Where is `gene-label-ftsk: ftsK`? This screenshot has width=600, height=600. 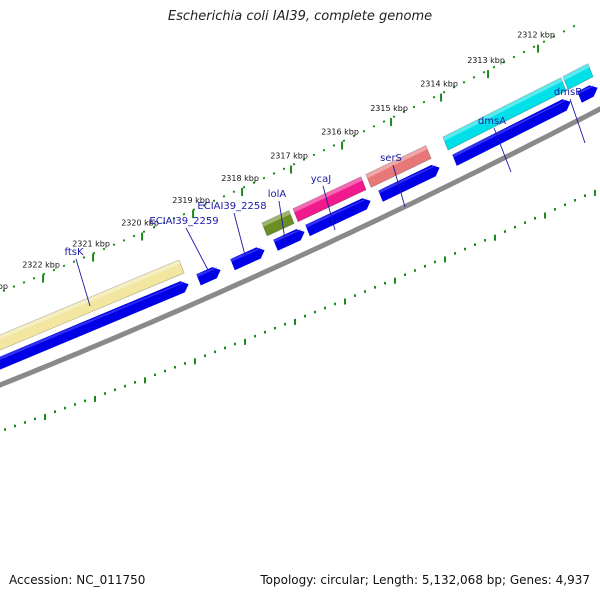 gene-label-ftsk: ftsK is located at coordinates (73, 252).